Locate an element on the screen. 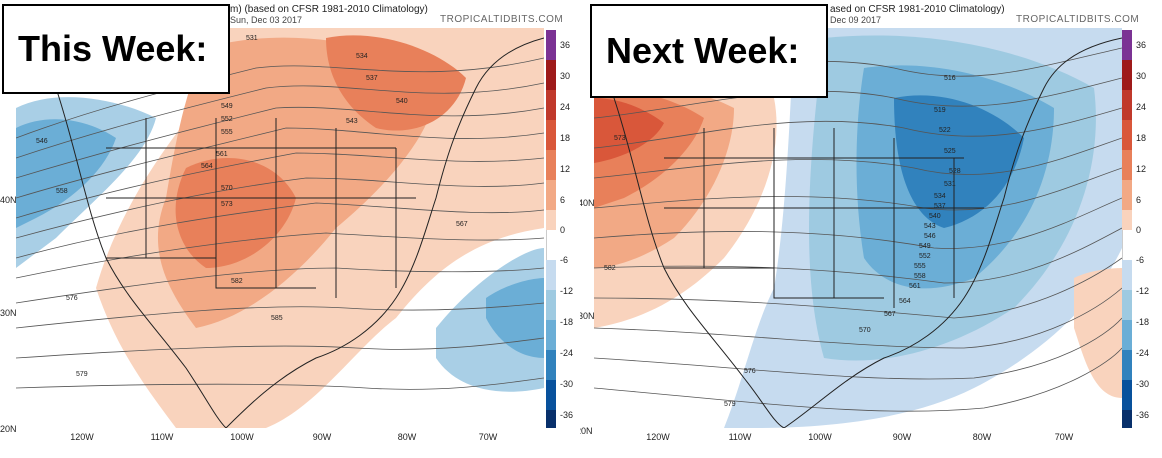  negative-anomaly-core is located at coordinates (959, 161).